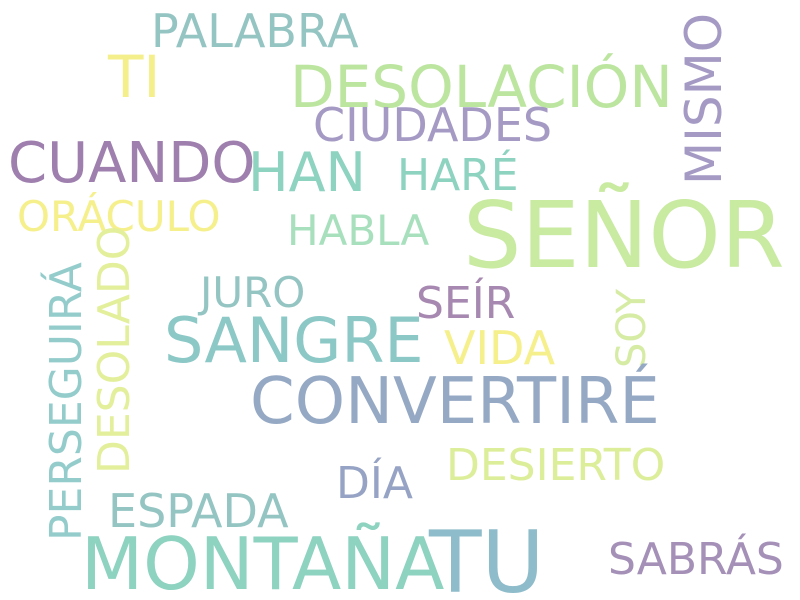 The width and height of the screenshot is (800, 600). I want to click on word-sabras: SABRÁS, so click(696, 559).